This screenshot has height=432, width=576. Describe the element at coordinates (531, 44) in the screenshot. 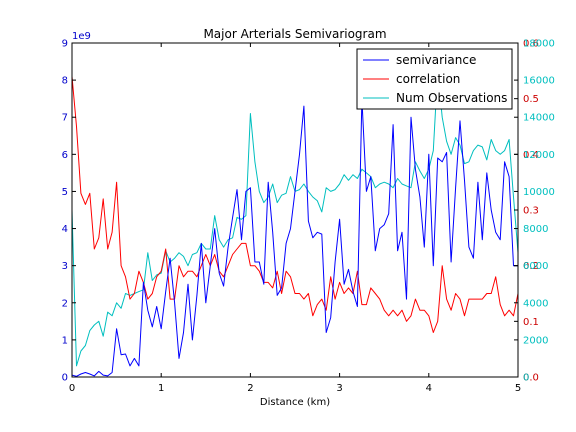

I see `y-corr-tick-label: 0.6` at that location.